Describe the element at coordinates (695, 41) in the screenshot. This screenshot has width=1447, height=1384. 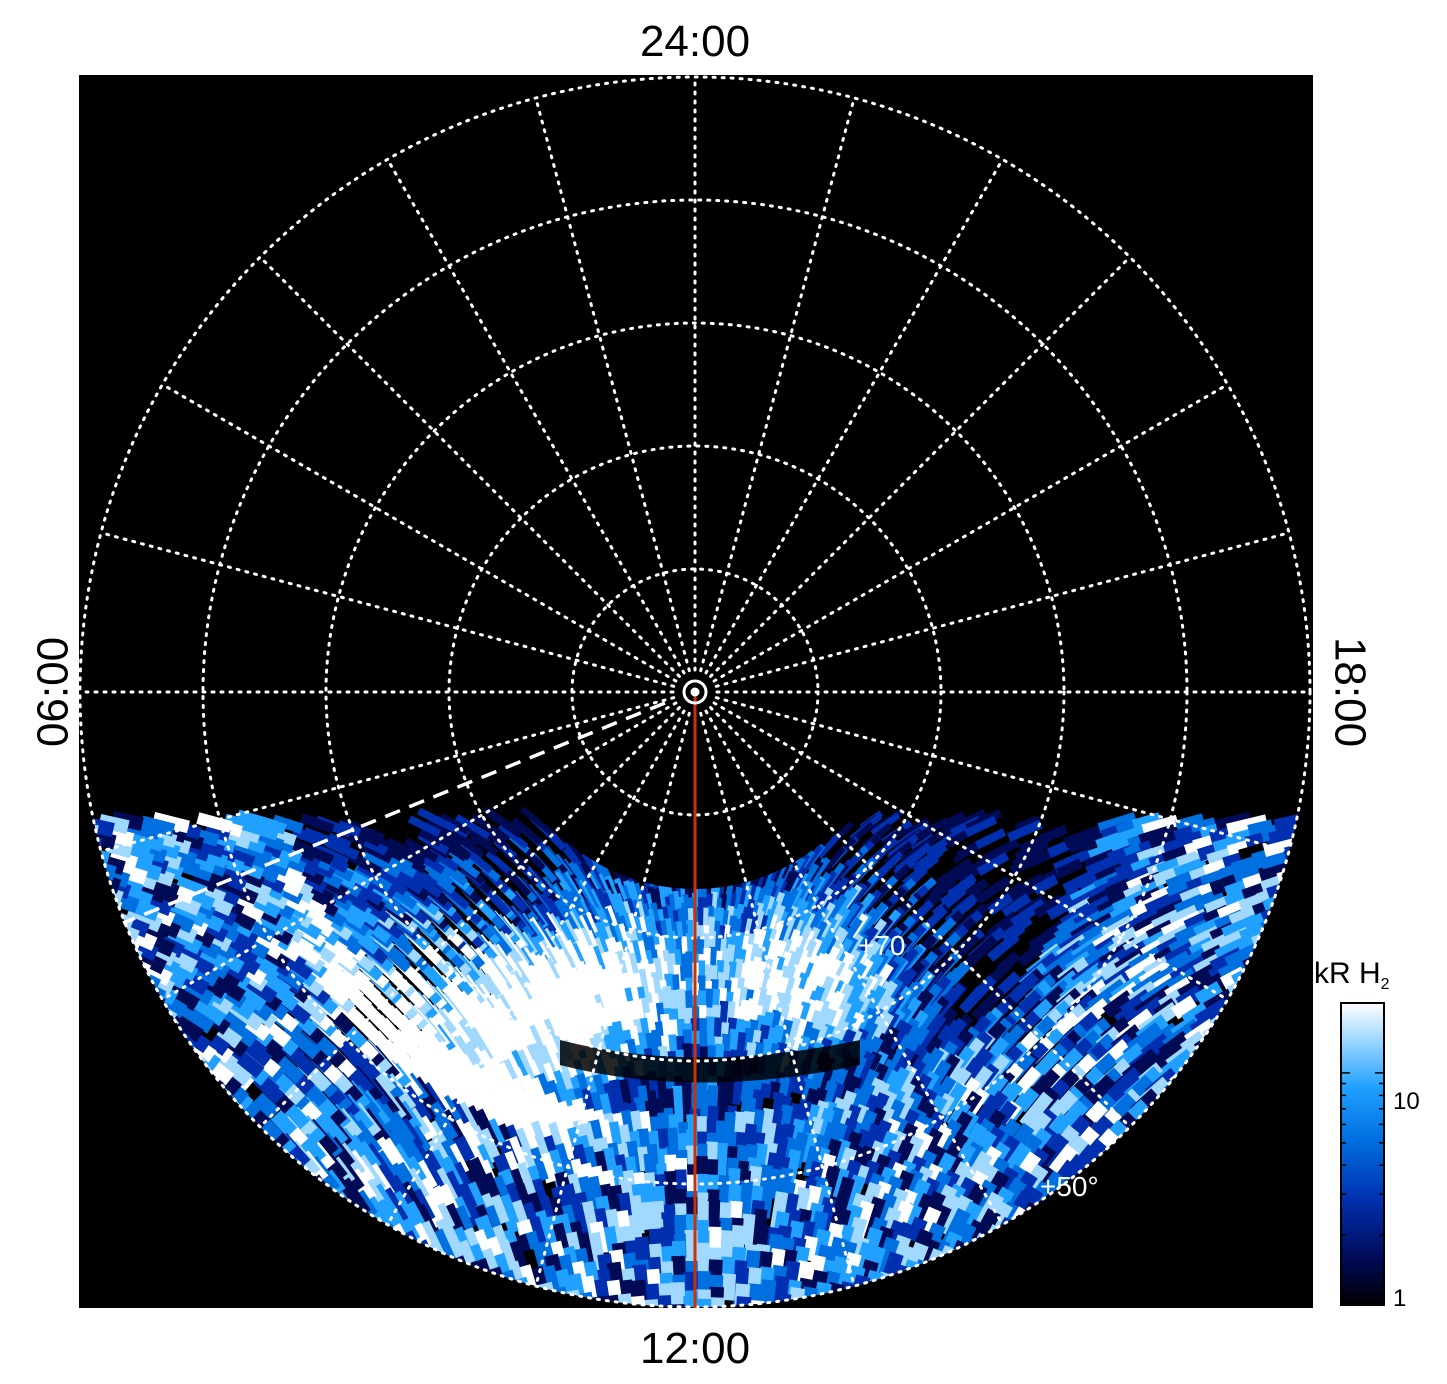
I see `local-time-label-top: 24:00` at that location.